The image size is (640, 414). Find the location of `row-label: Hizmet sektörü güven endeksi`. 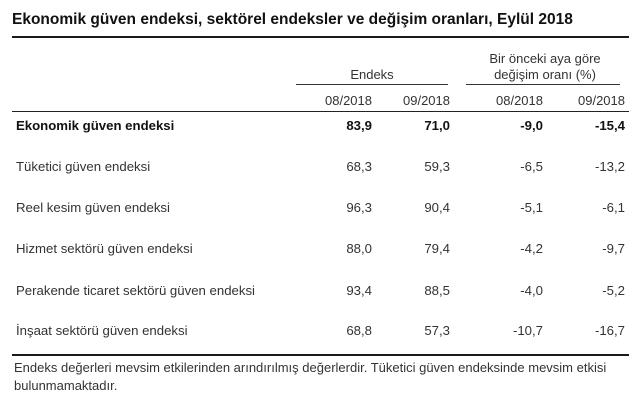

row-label: Hizmet sektörü güven endeksi is located at coordinates (104, 248).